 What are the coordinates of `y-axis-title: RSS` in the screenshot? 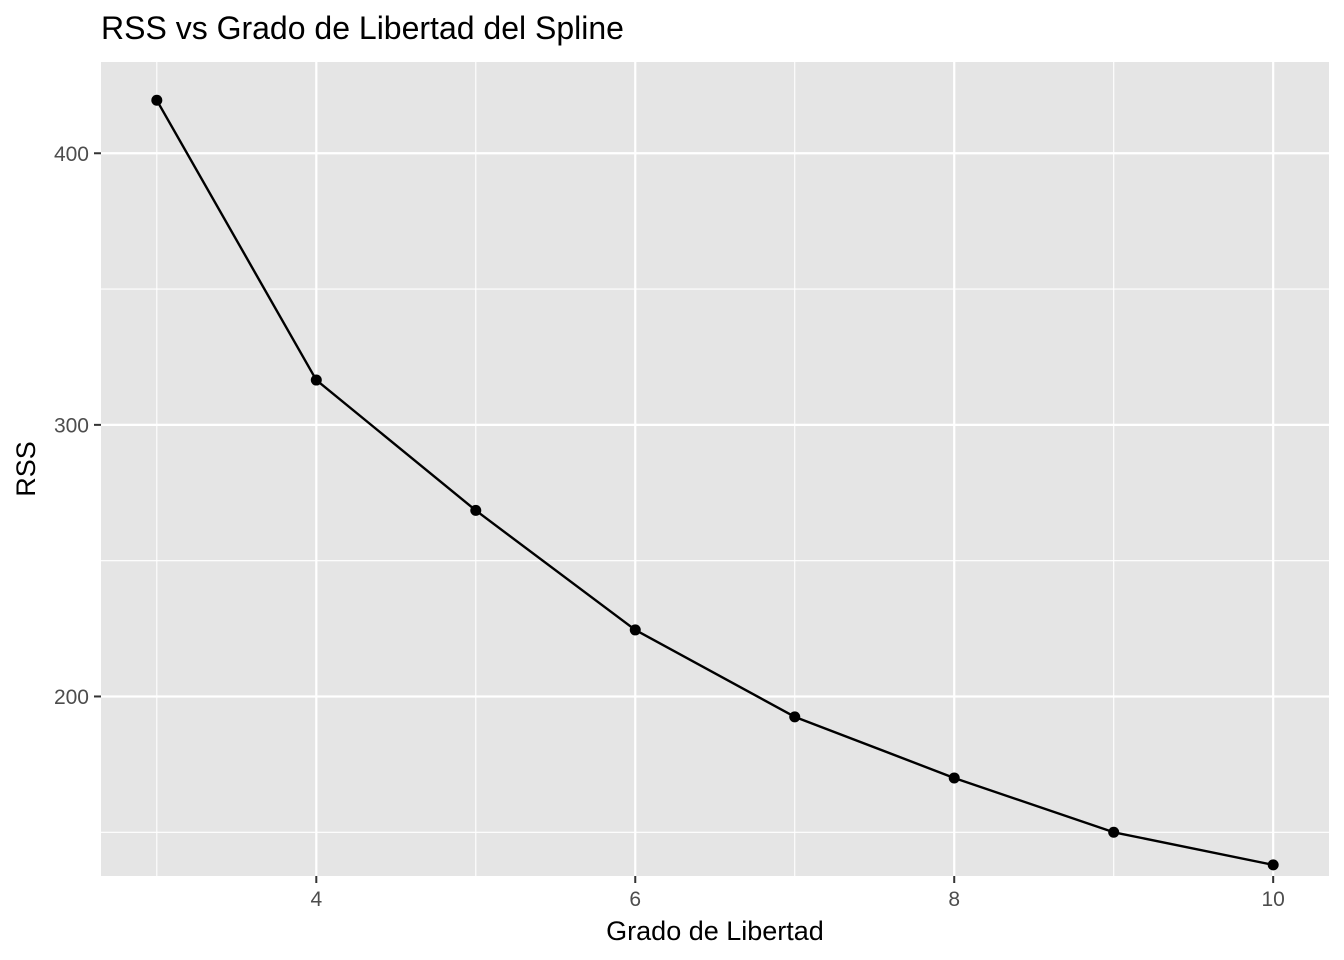 It's located at (26, 469).